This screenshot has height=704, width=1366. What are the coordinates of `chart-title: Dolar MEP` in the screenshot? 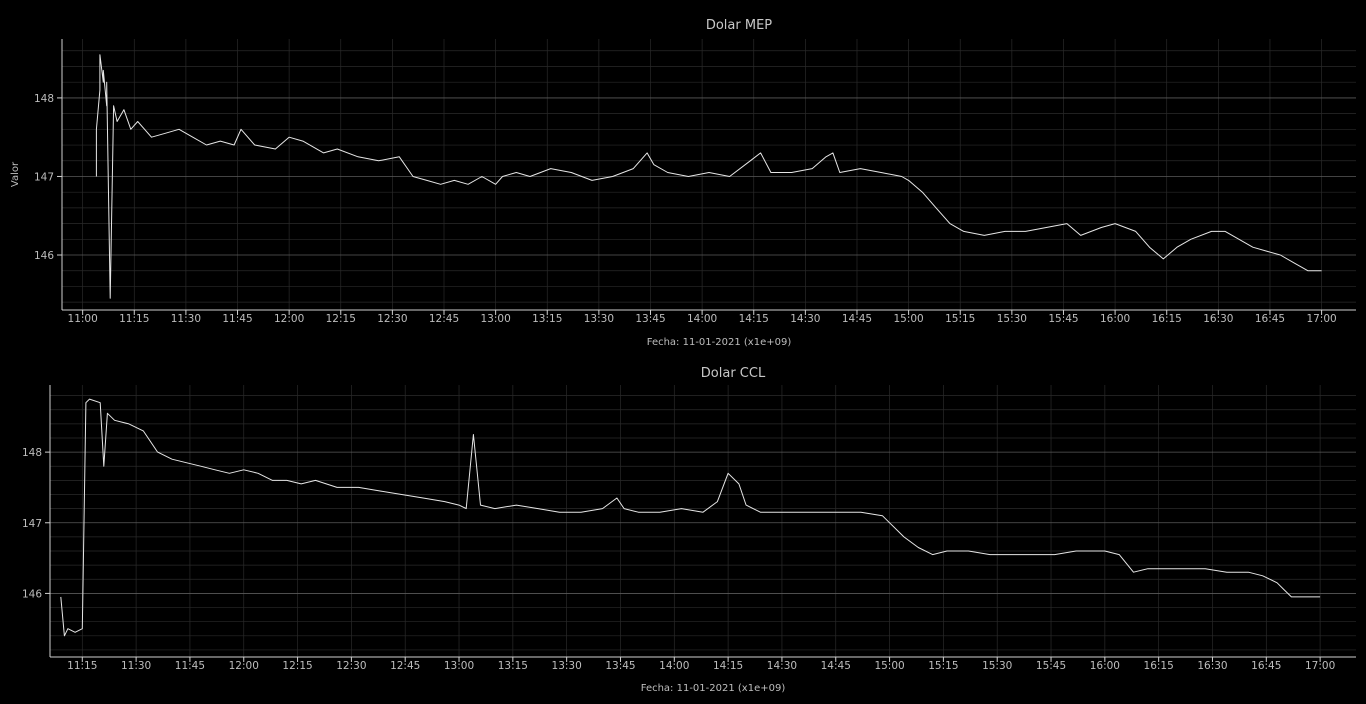 It's located at (739, 25).